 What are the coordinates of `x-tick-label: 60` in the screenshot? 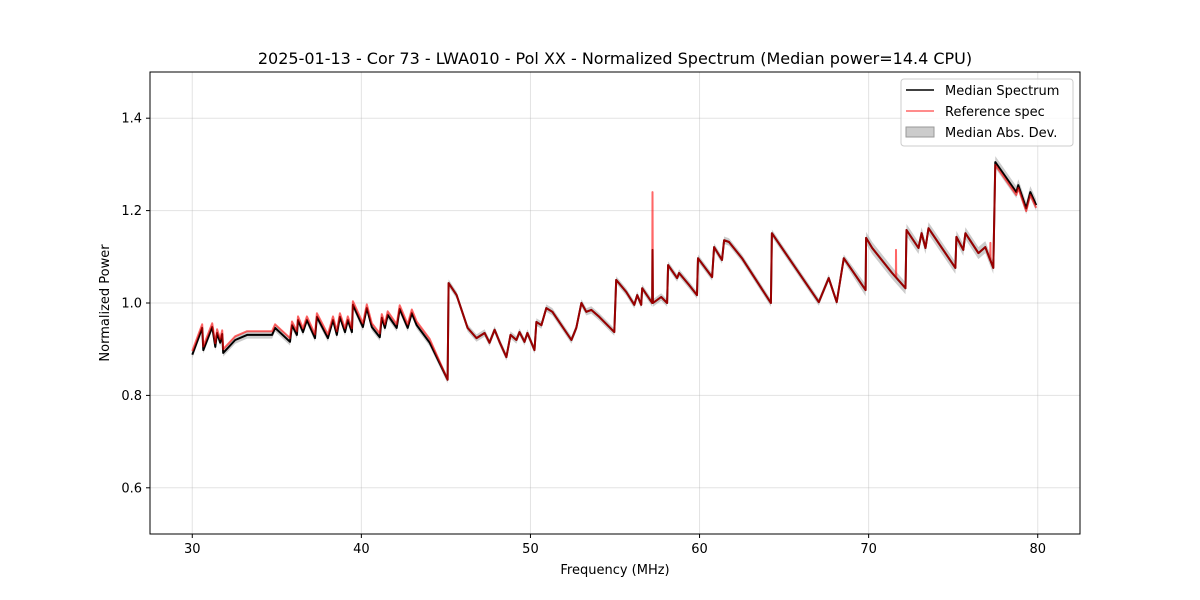 It's located at (699, 549).